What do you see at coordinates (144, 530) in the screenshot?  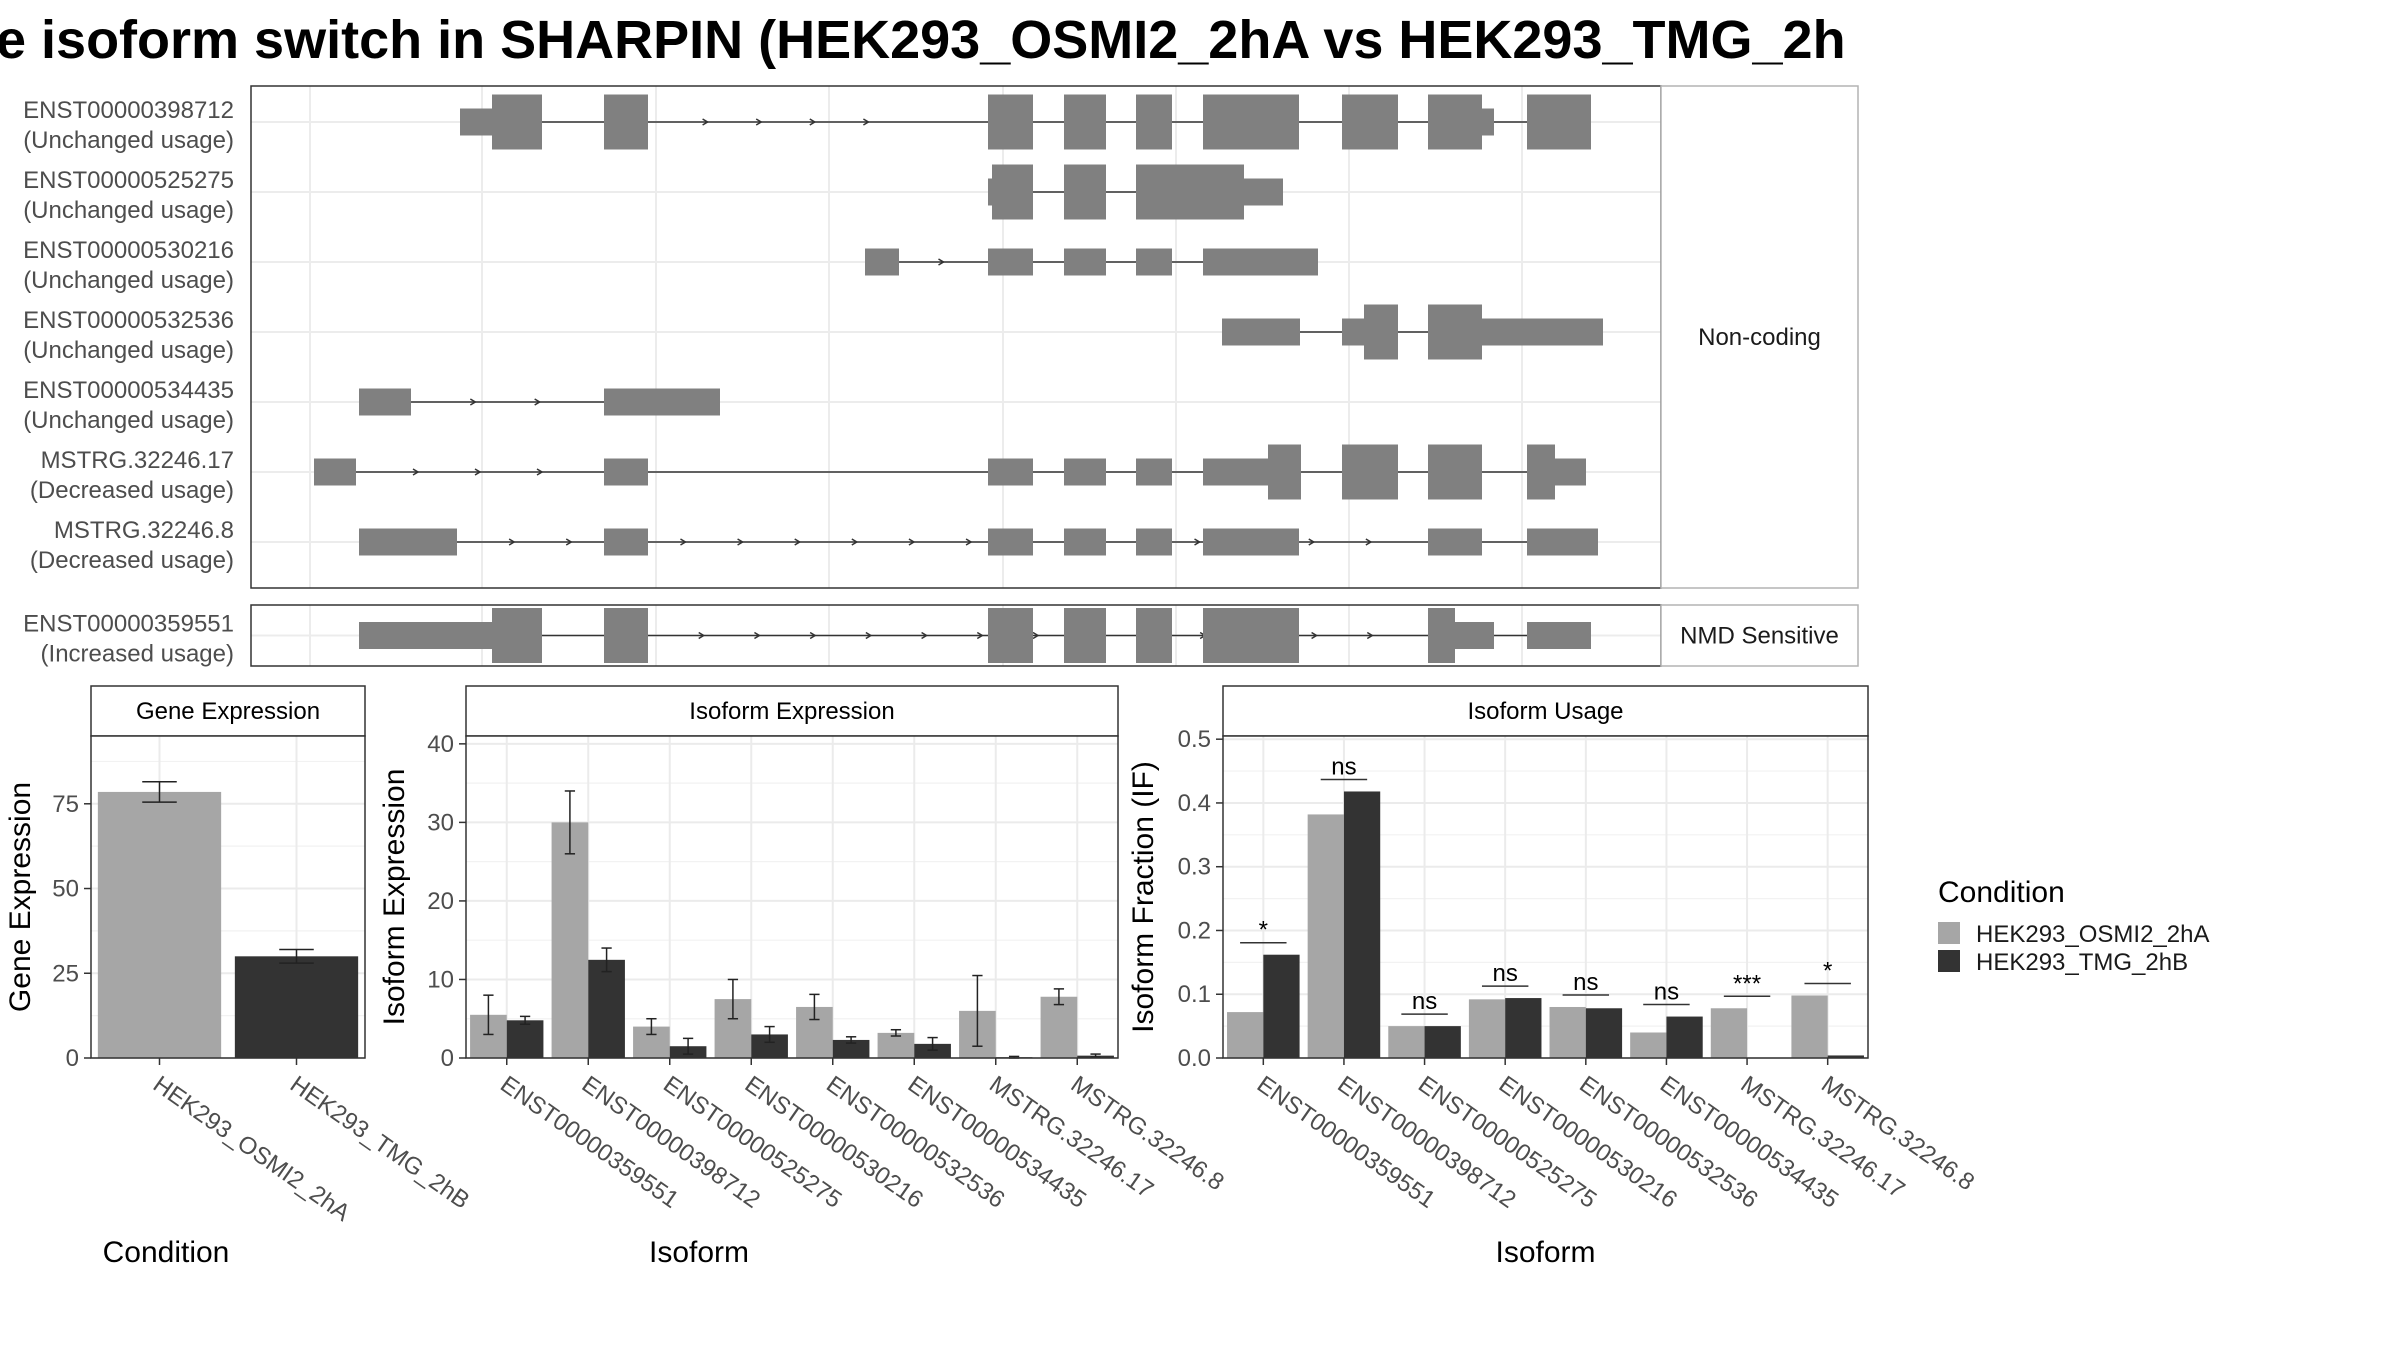 I see `transcript-id: MSTRG.32246.8` at bounding box center [144, 530].